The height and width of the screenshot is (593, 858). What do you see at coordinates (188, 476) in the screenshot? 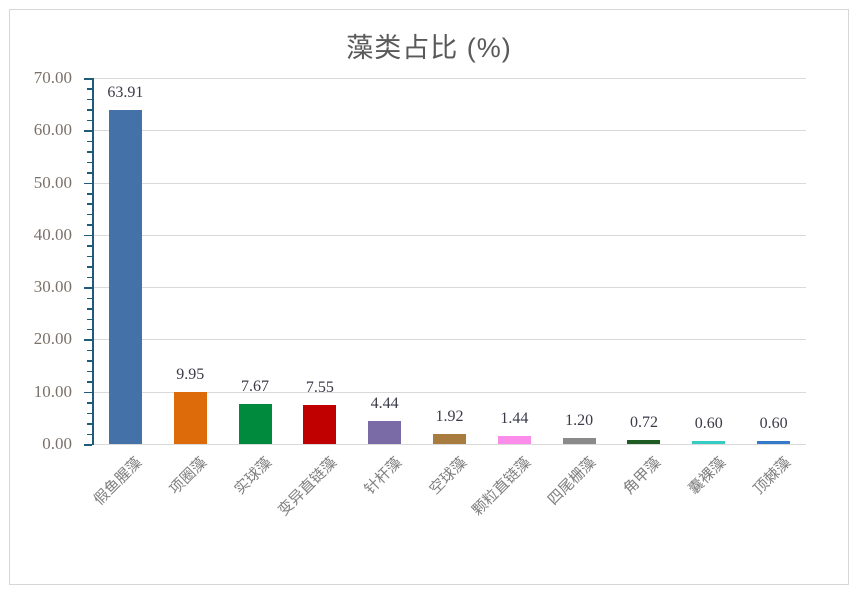
I see `category-label: 项圈藻` at bounding box center [188, 476].